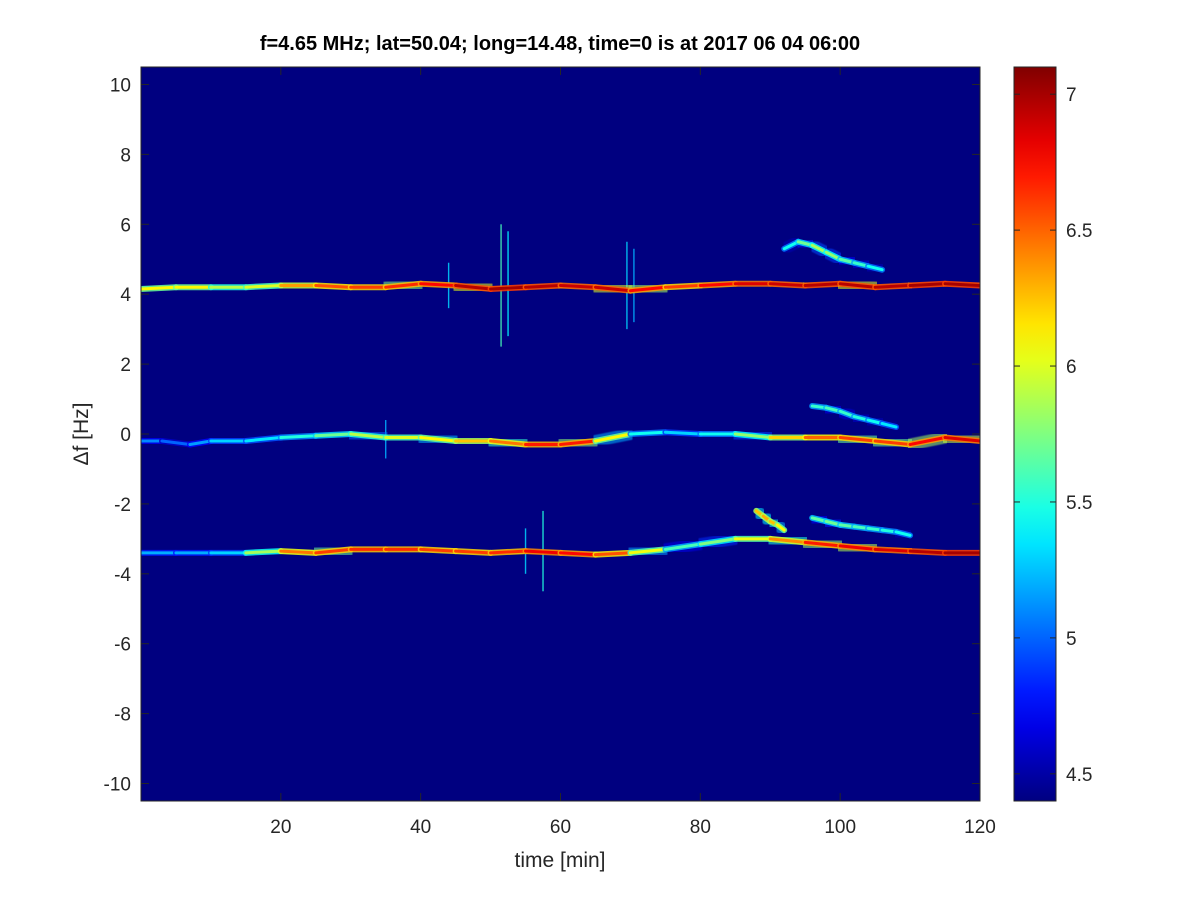  What do you see at coordinates (125, 225) in the screenshot?
I see `y-tick-label-6: 6` at bounding box center [125, 225].